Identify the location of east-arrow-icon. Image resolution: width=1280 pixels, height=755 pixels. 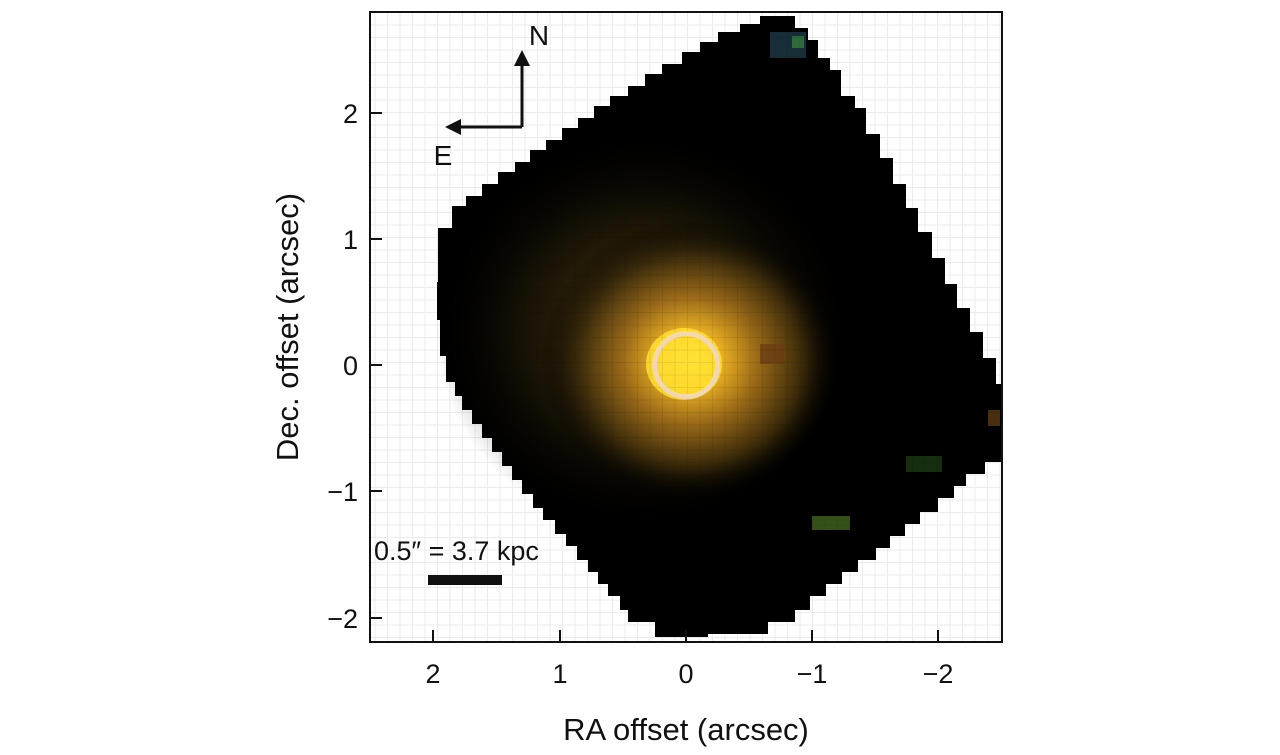
(453, 127).